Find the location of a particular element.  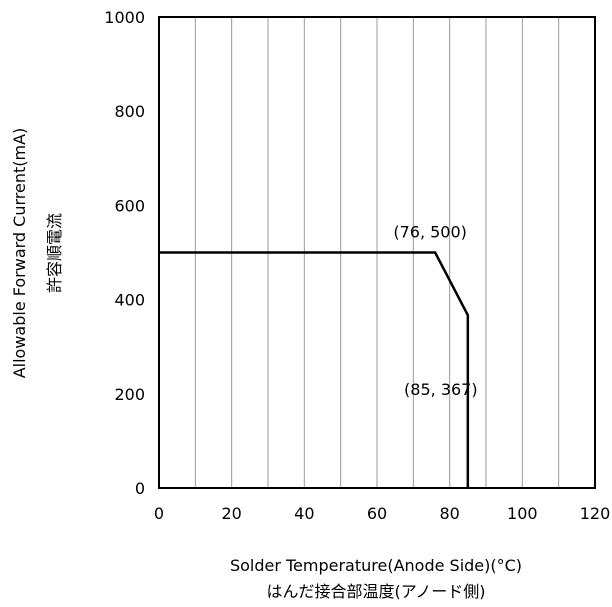

x-axis-title-jp: はんだ接合部温度(アノード側) is located at coordinates (375, 591).